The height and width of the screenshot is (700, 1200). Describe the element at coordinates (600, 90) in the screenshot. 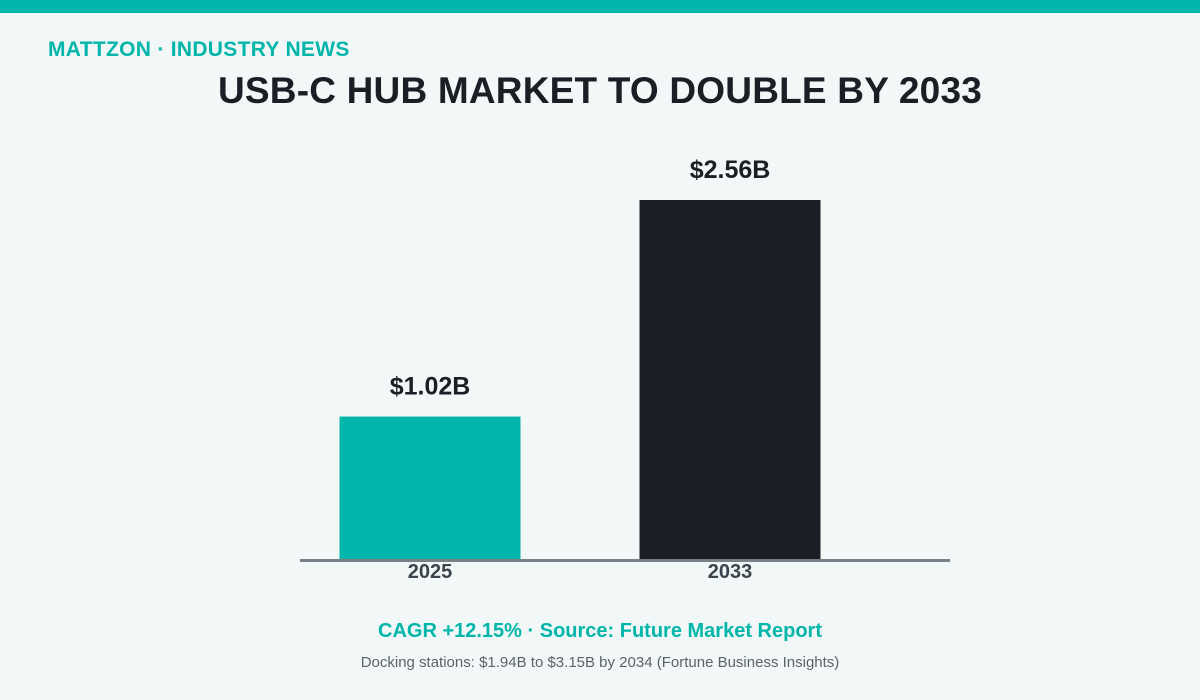

I see `page-title: USB-C HUB MARKET TO DOUBLE BY 2033` at that location.